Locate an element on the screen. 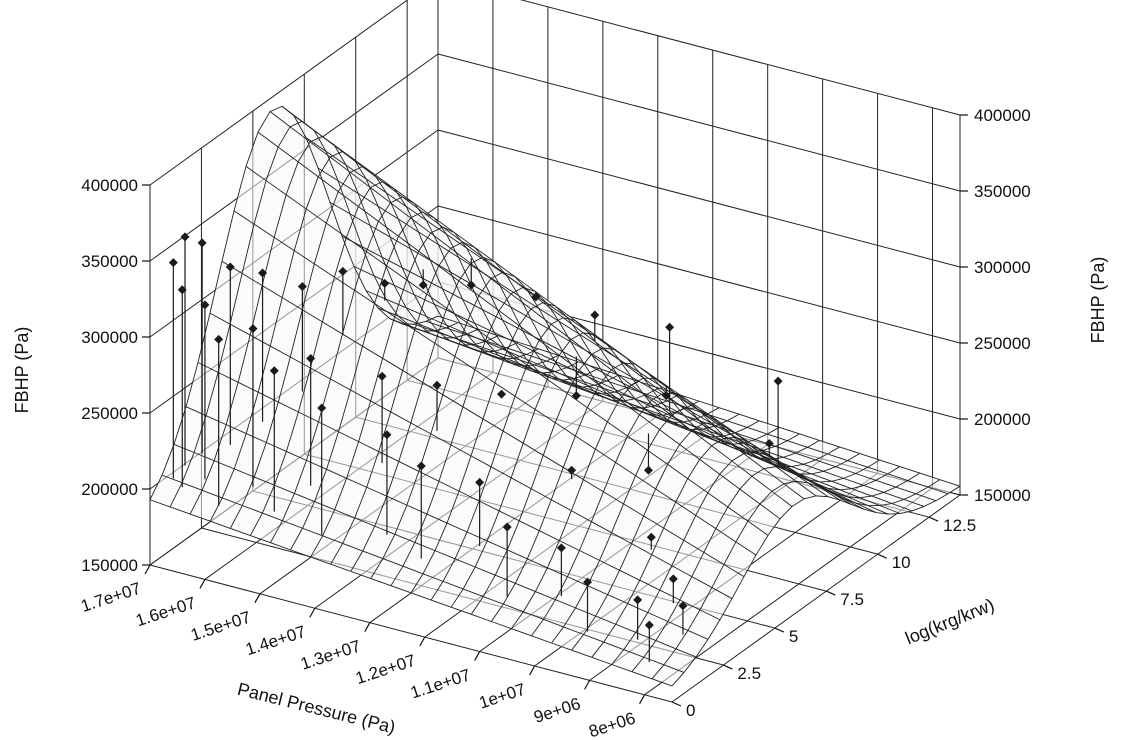 This screenshot has width=1122, height=740. z-right-tick-label: 200000 is located at coordinates (1002, 419).